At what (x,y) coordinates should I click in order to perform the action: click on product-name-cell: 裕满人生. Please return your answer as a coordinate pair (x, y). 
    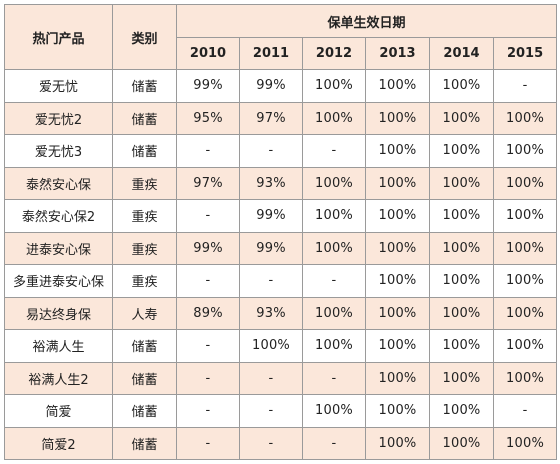
    Looking at the image, I should click on (58, 346).